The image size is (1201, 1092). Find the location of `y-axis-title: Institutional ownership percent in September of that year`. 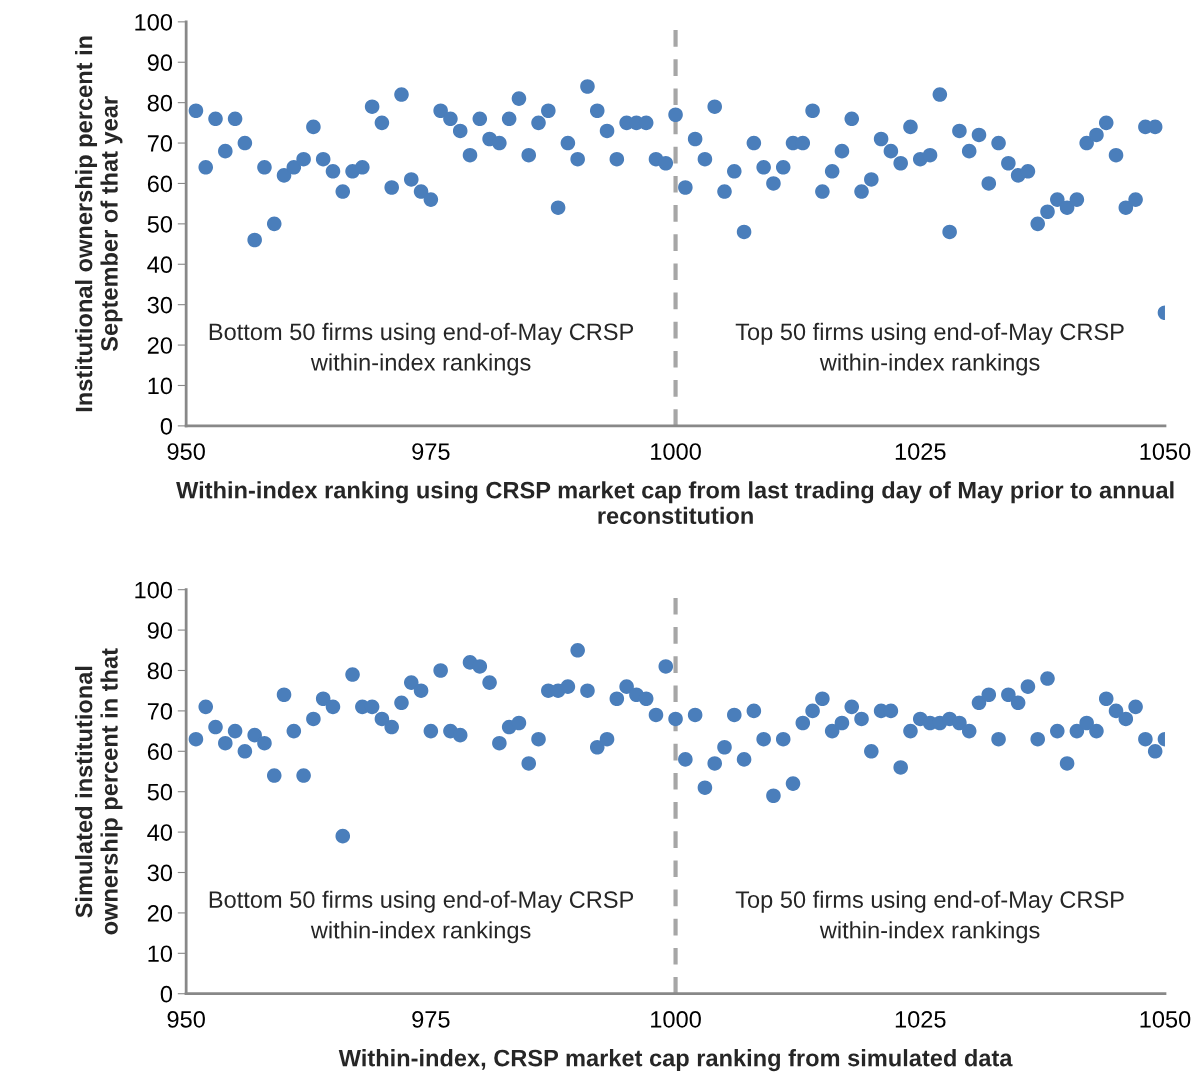

y-axis-title: Institutional ownership percent in September of that year is located at coordinates (99, 224).